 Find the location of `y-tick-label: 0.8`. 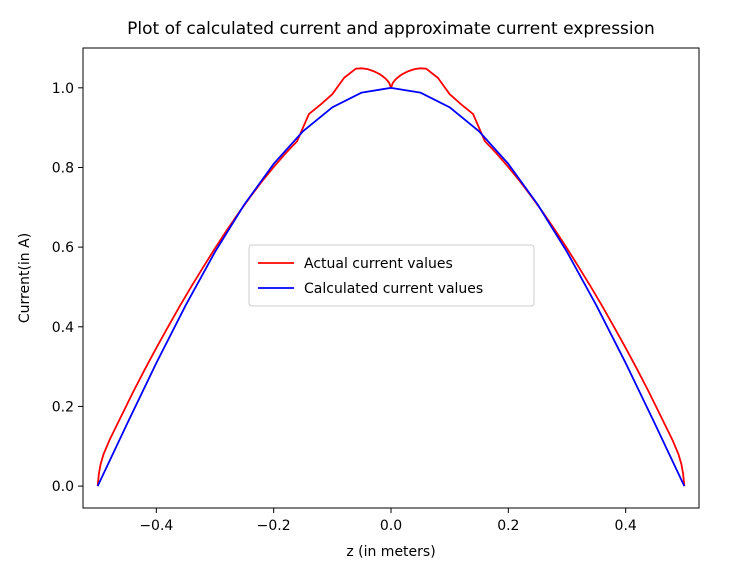

y-tick-label: 0.8 is located at coordinates (63, 168).